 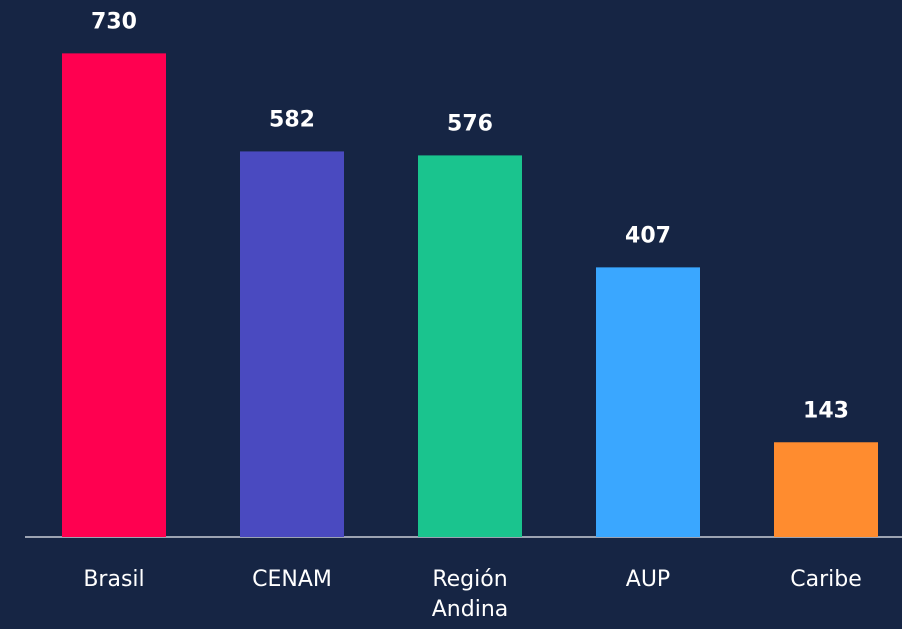 What do you see at coordinates (470, 123) in the screenshot?
I see `value-label: 576` at bounding box center [470, 123].